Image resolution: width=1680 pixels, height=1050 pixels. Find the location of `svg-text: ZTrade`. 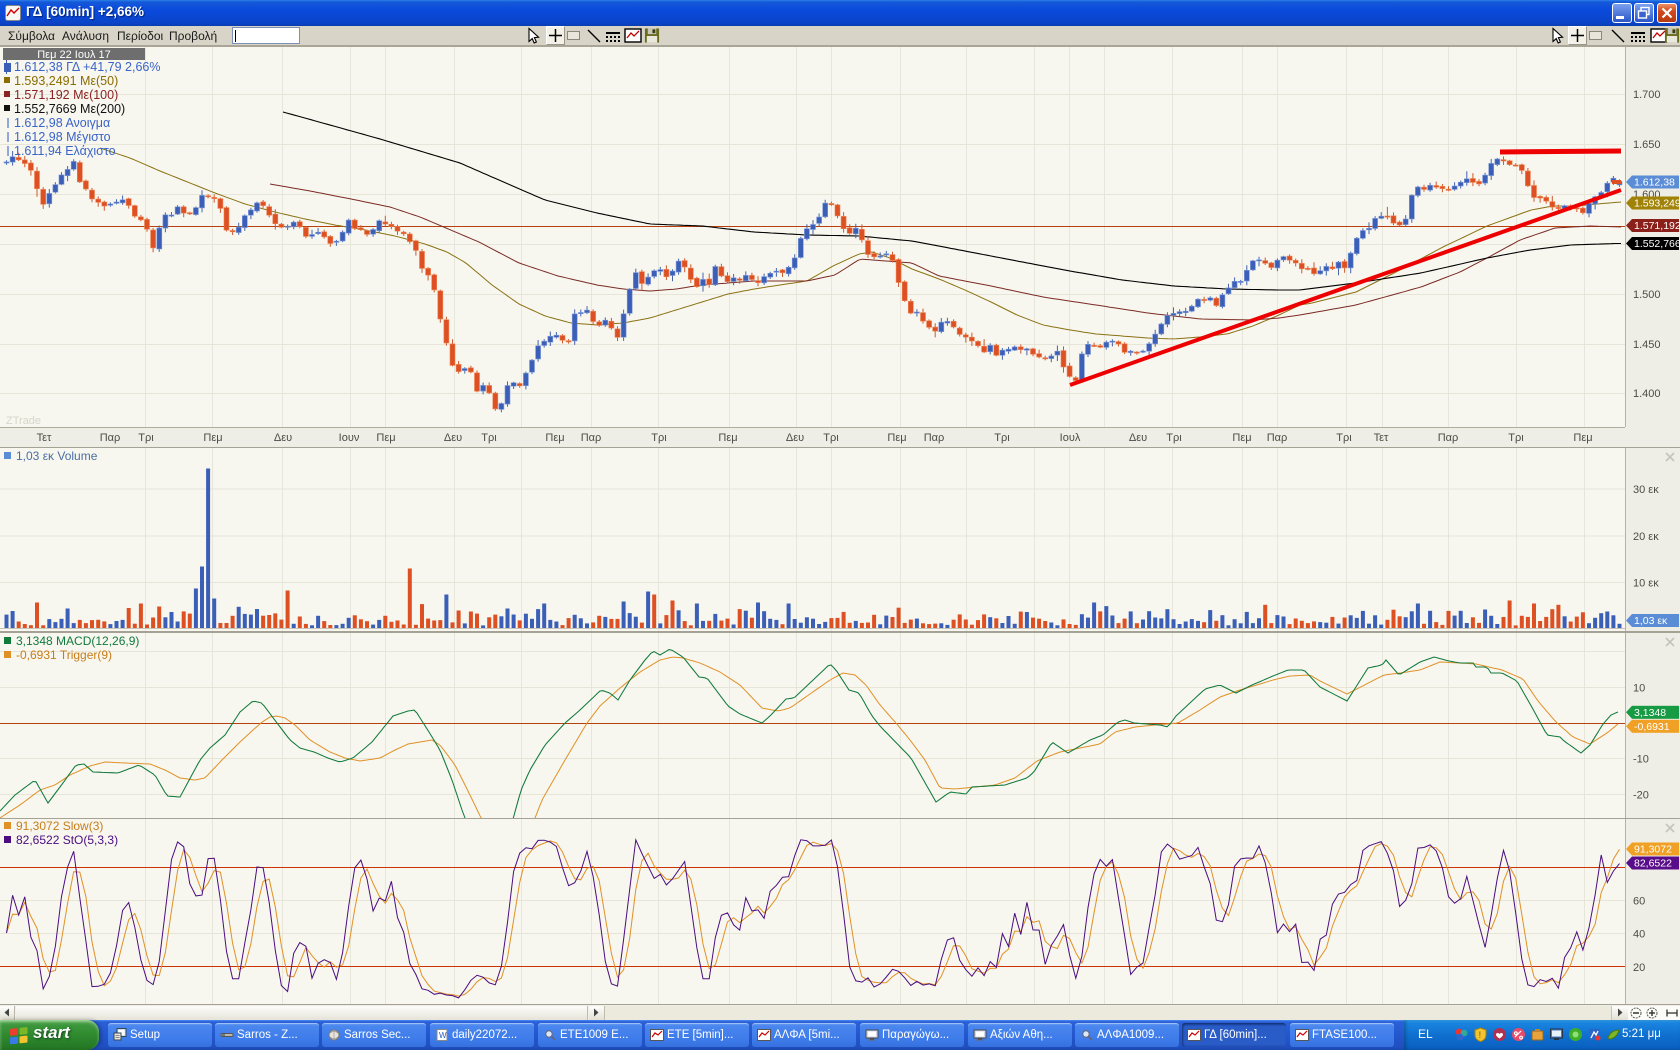

svg-text: ZTrade is located at coordinates (23, 421).